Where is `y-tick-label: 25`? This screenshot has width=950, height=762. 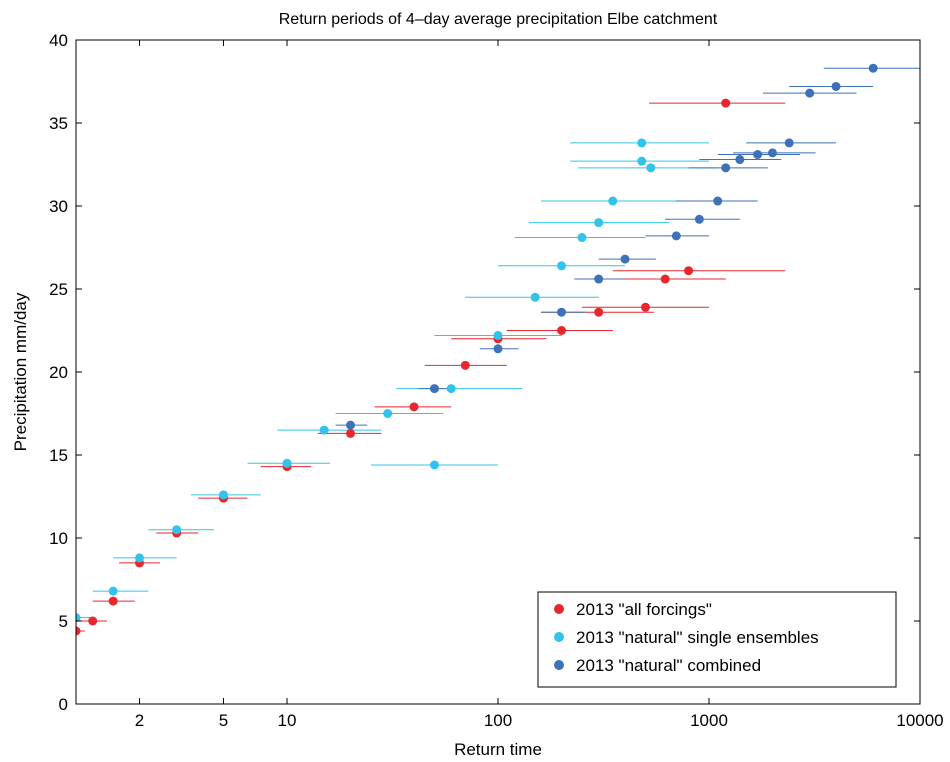
y-tick-label: 25 is located at coordinates (58, 289).